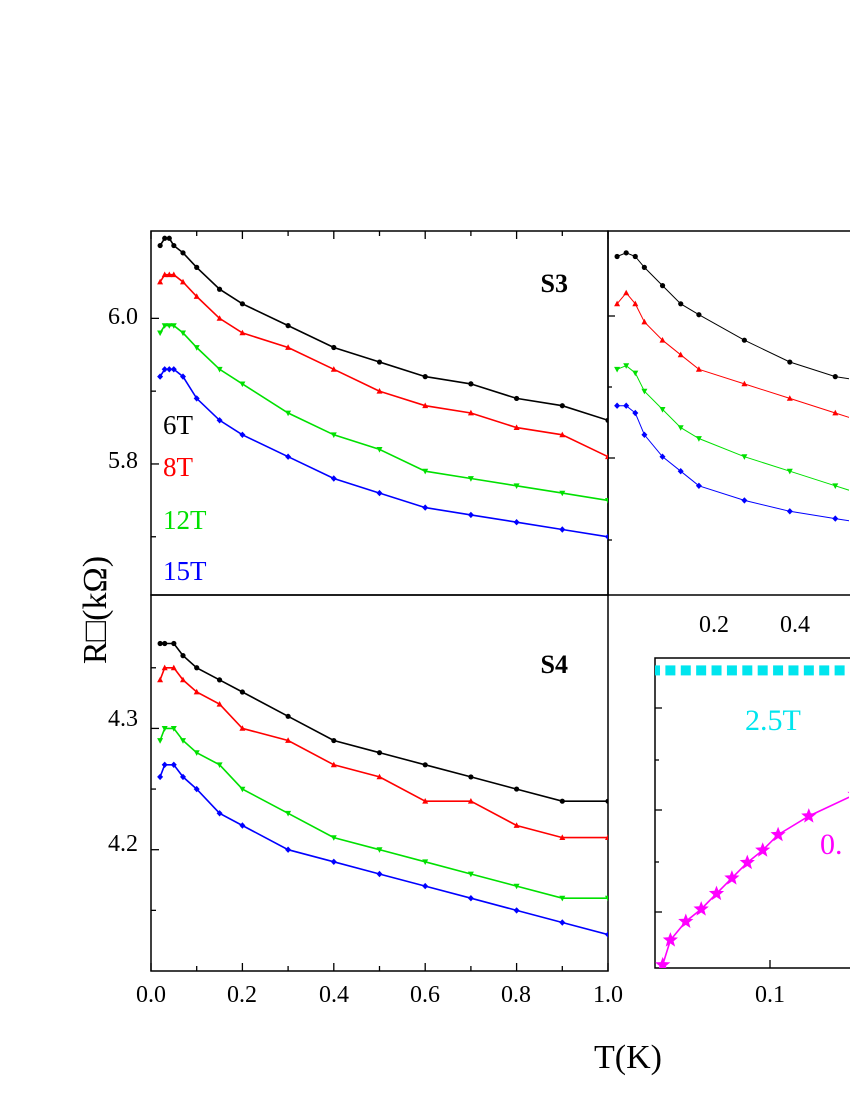 This screenshot has width=850, height=1100. I want to click on series-1-15t, so click(382, 849).